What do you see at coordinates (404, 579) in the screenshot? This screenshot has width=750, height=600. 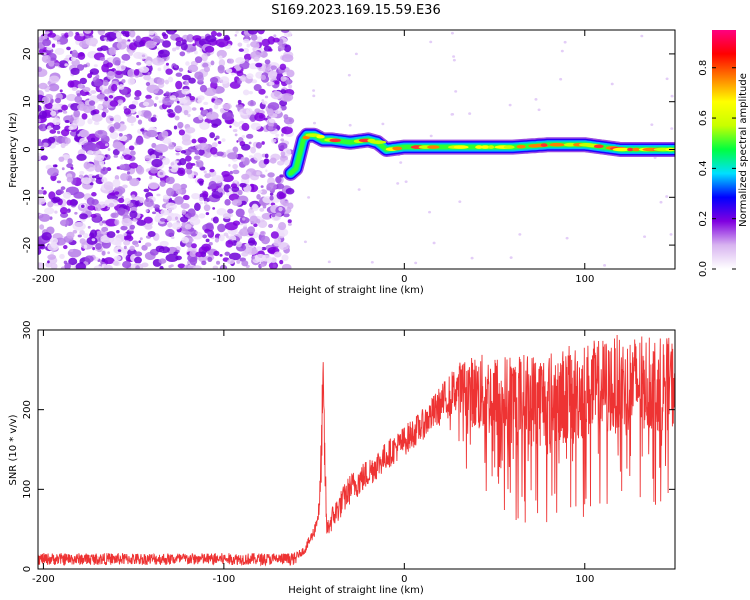 I see `snr-x-tick-label: 0` at bounding box center [404, 579].